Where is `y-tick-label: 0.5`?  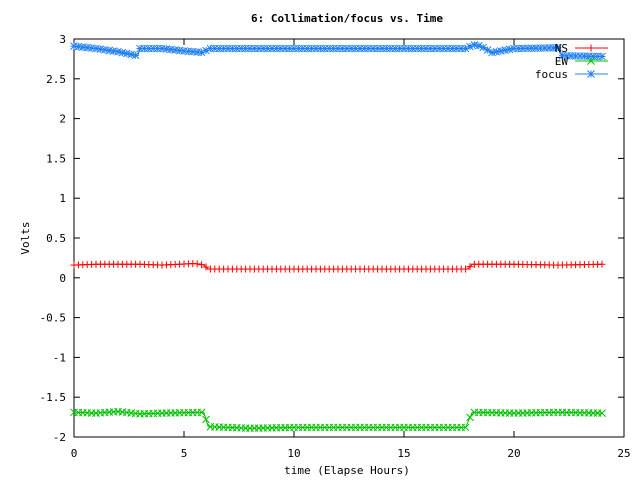 y-tick-label: 0.5 is located at coordinates (56, 238).